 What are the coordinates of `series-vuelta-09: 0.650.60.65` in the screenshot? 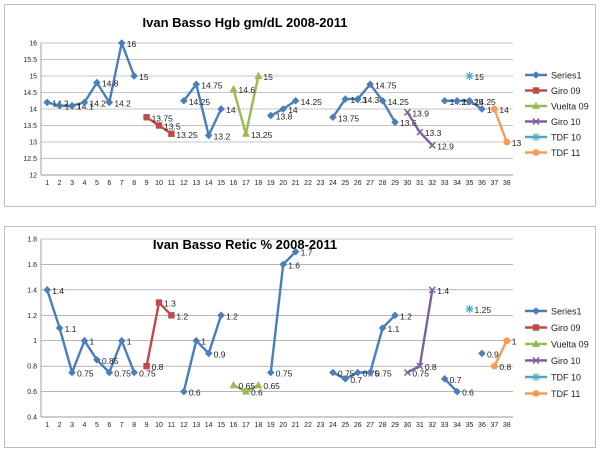 It's located at (254, 389).